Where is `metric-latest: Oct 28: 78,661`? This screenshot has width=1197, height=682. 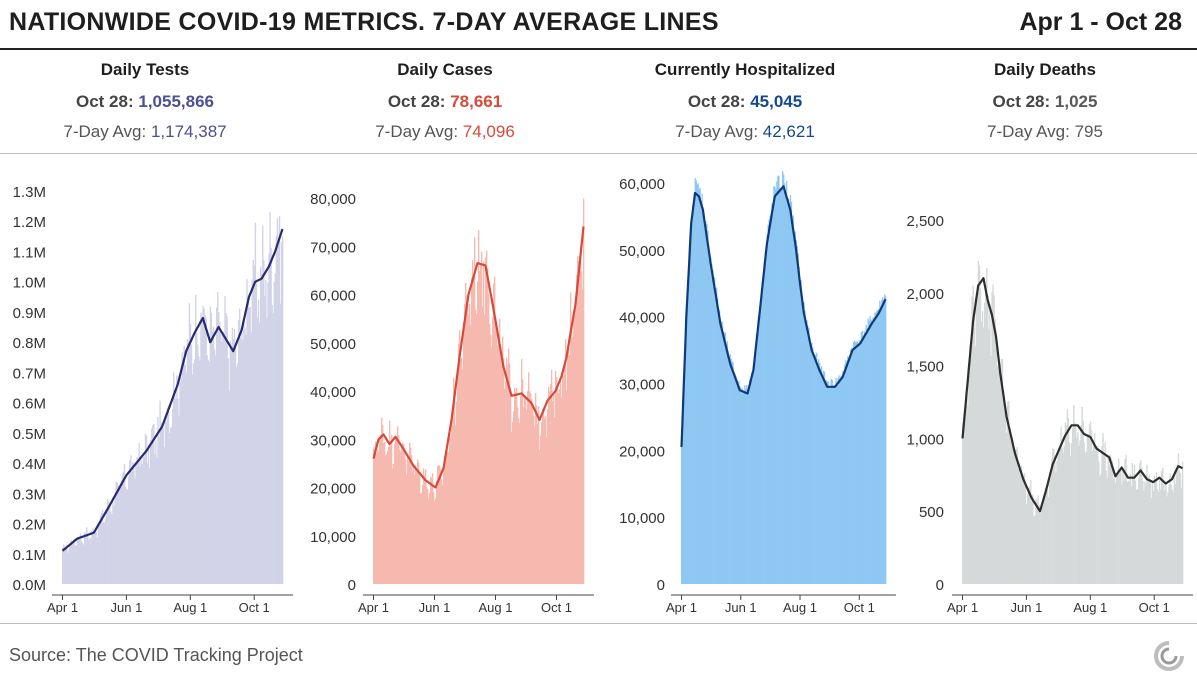 metric-latest: Oct 28: 78,661 is located at coordinates (445, 102).